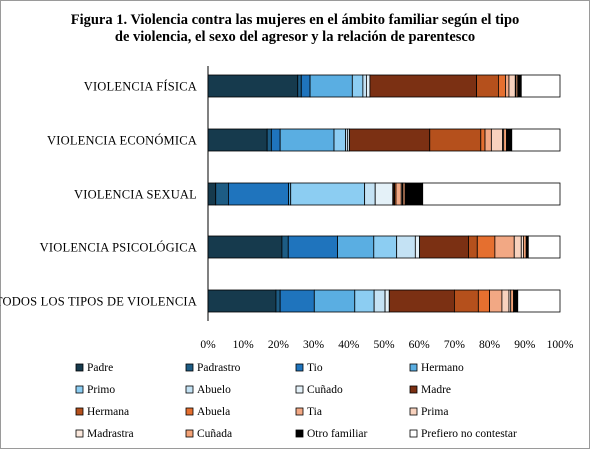 The height and width of the screenshot is (449, 590). Describe the element at coordinates (208, 345) in the screenshot. I see `x-tick-label-1: 0%` at that location.